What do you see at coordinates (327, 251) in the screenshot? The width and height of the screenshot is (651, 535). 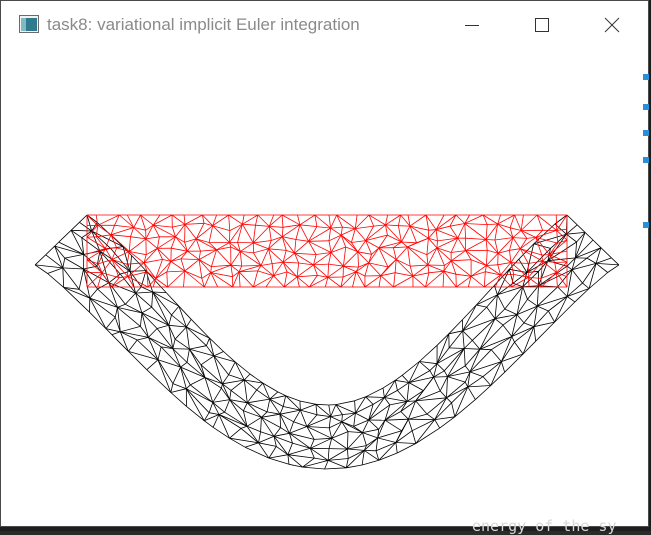 I see `rest-mesh` at bounding box center [327, 251].